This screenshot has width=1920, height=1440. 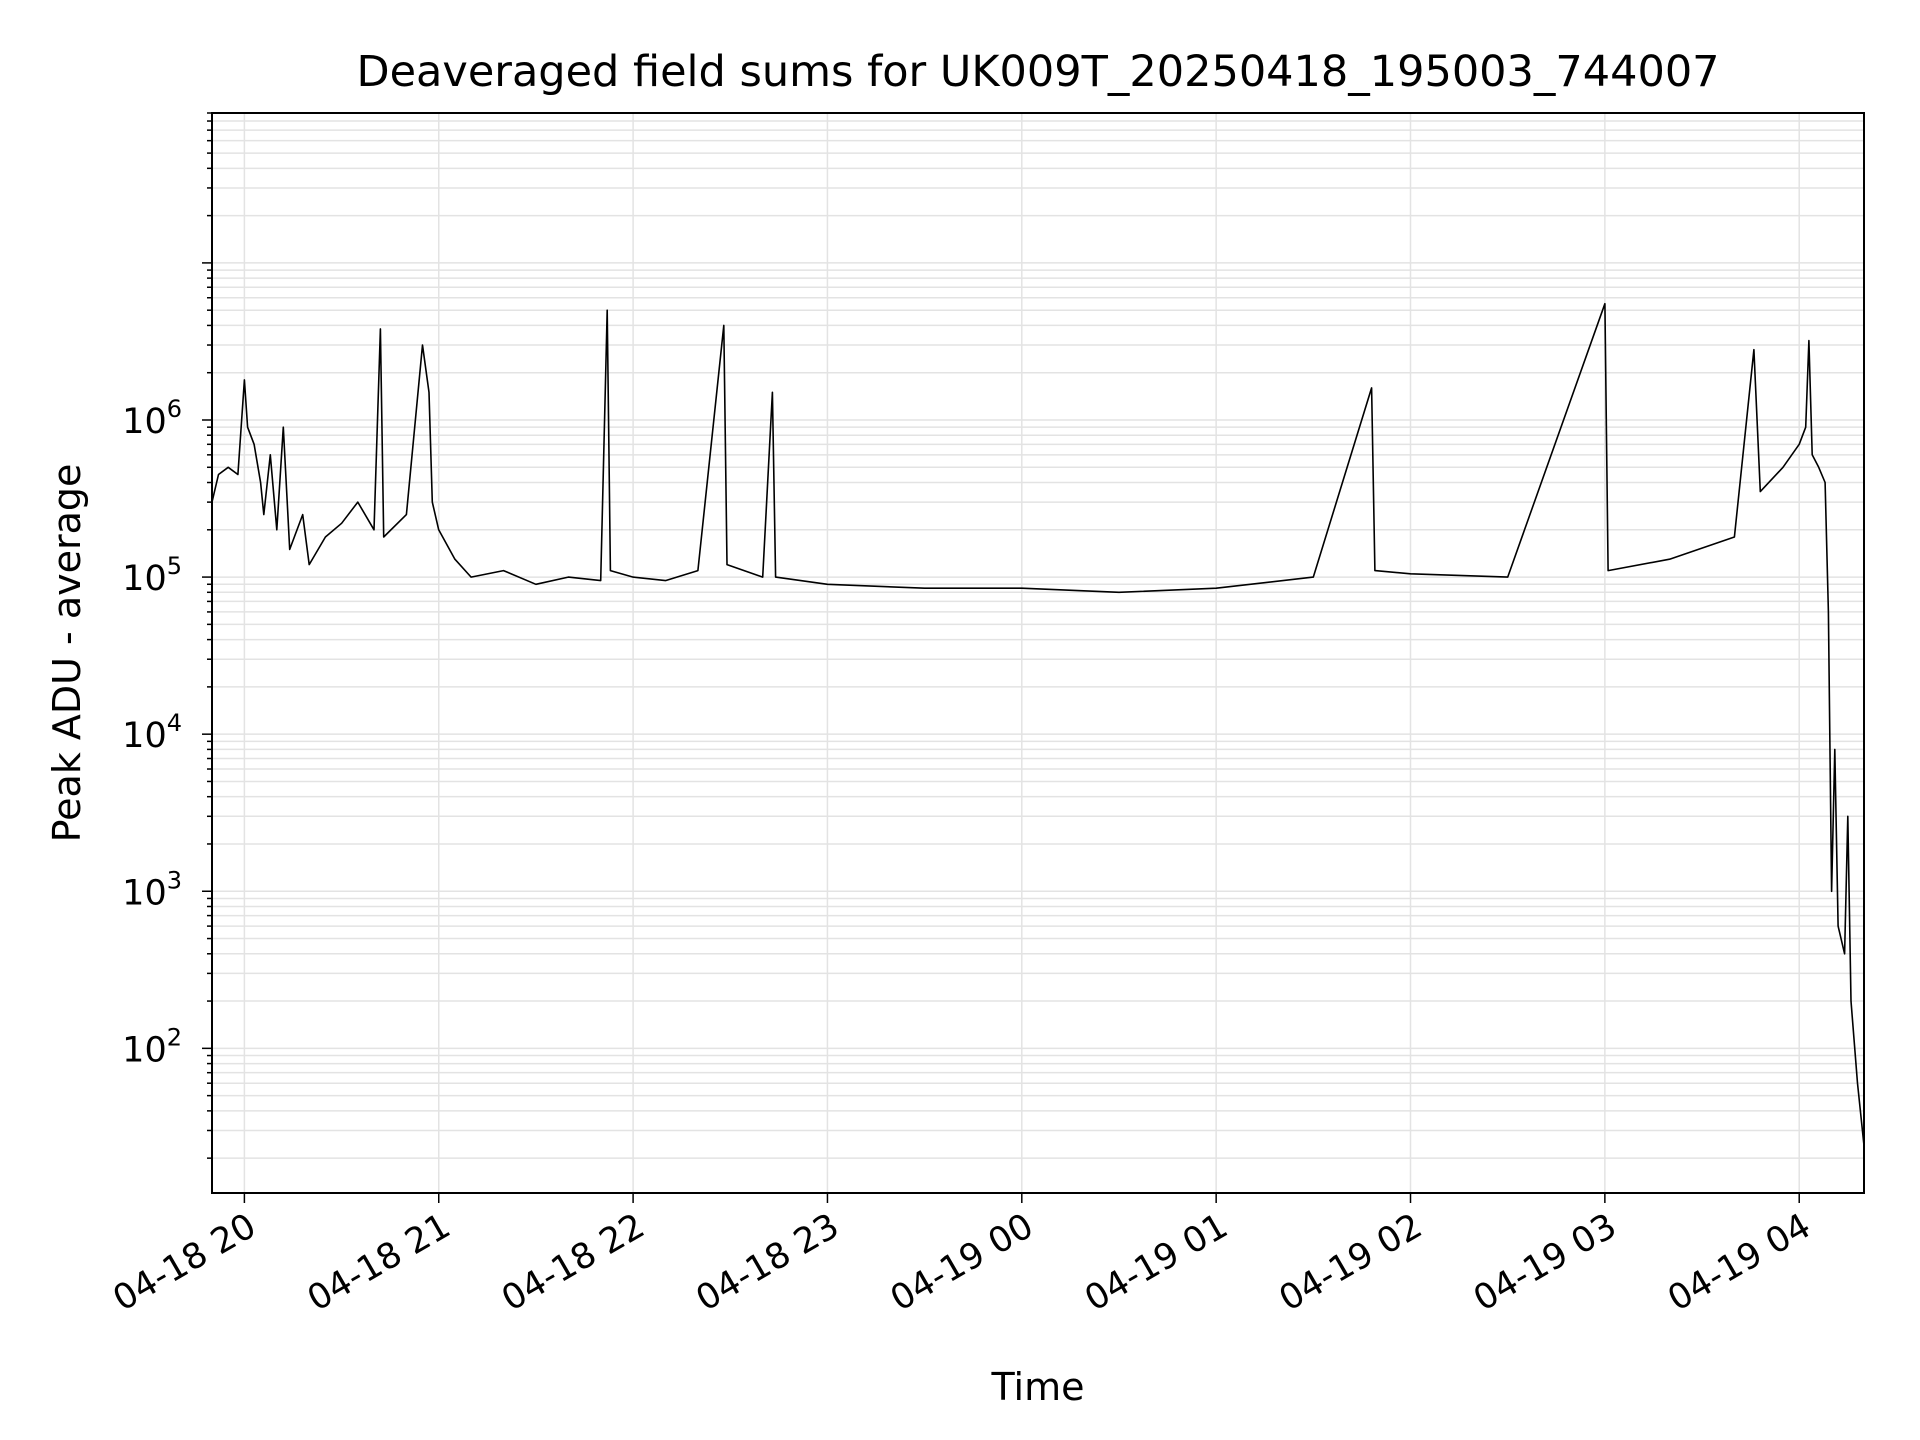 I want to click on y-tick-label: 10⁵, so click(x=152, y=575).